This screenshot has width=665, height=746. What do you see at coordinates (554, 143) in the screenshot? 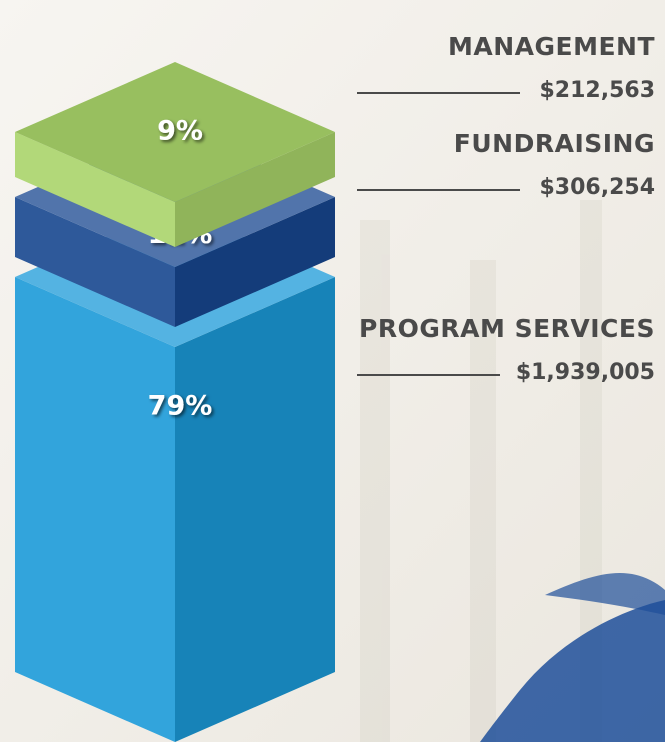
I see `category-label: FUNDRAISING` at bounding box center [554, 143].